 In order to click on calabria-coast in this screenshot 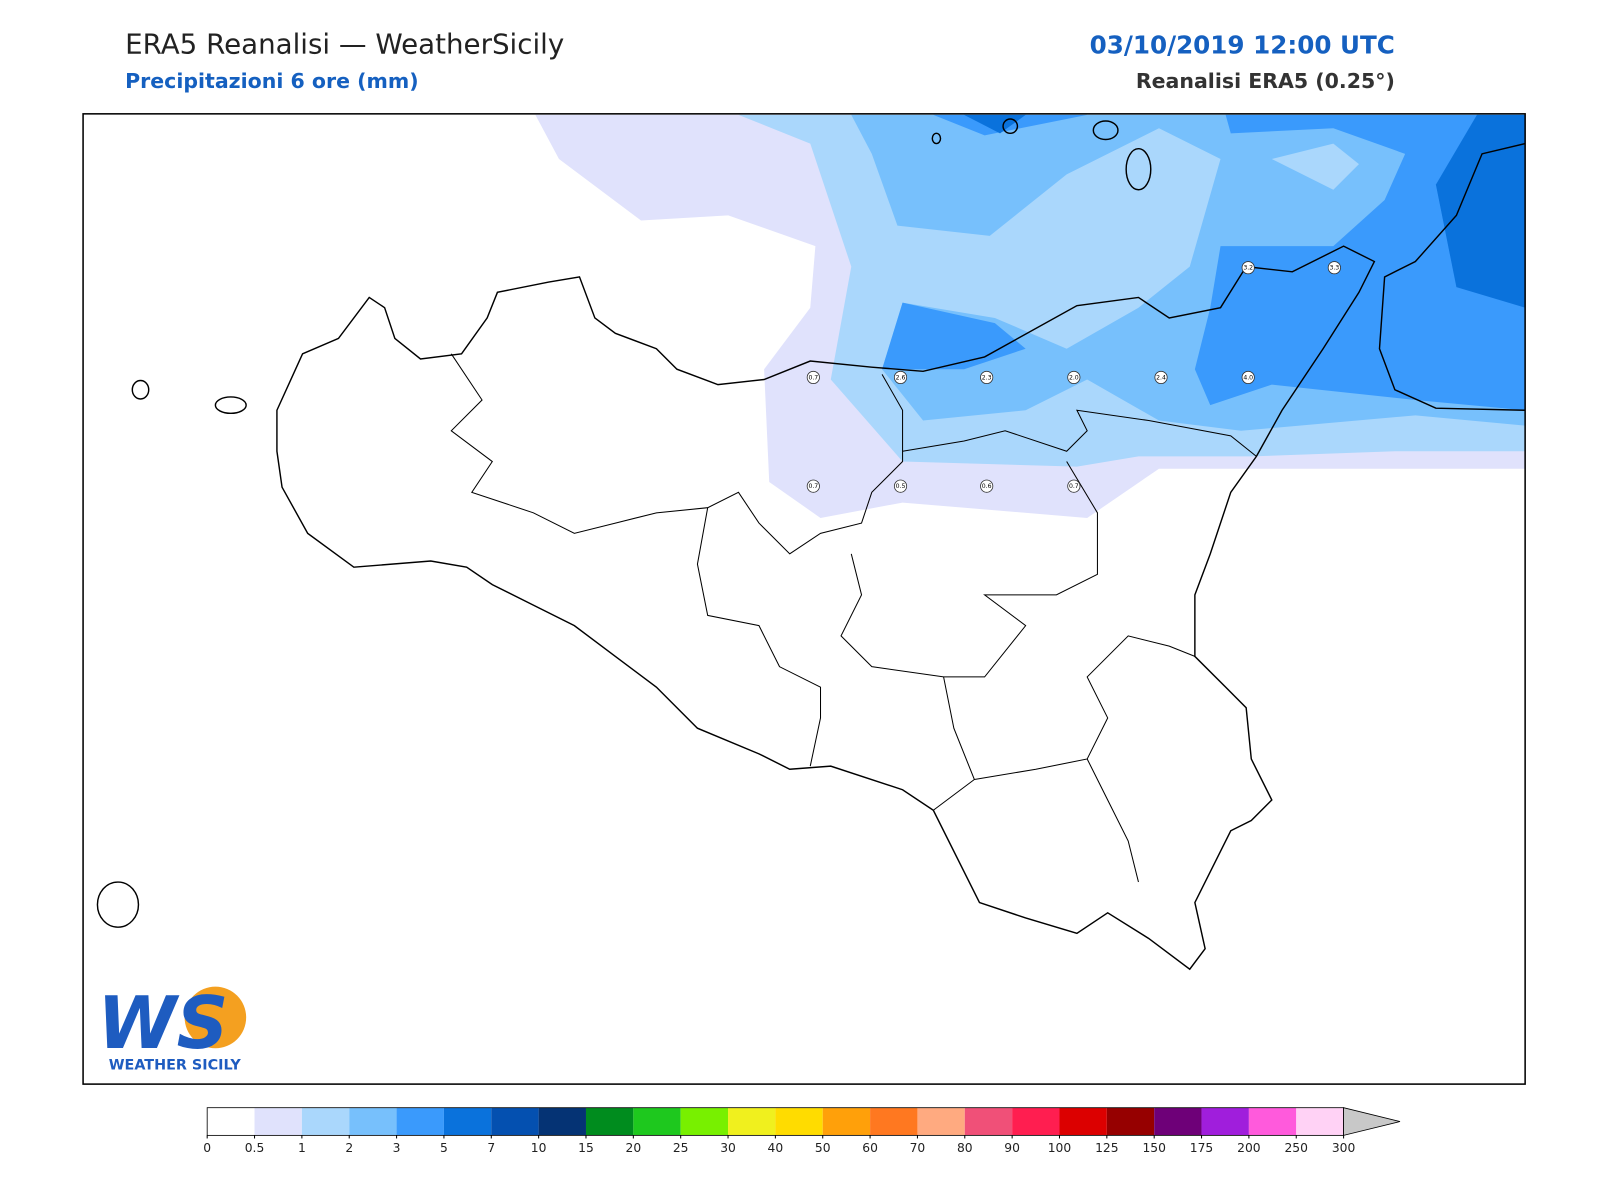, I will do `click(1452, 276)`.